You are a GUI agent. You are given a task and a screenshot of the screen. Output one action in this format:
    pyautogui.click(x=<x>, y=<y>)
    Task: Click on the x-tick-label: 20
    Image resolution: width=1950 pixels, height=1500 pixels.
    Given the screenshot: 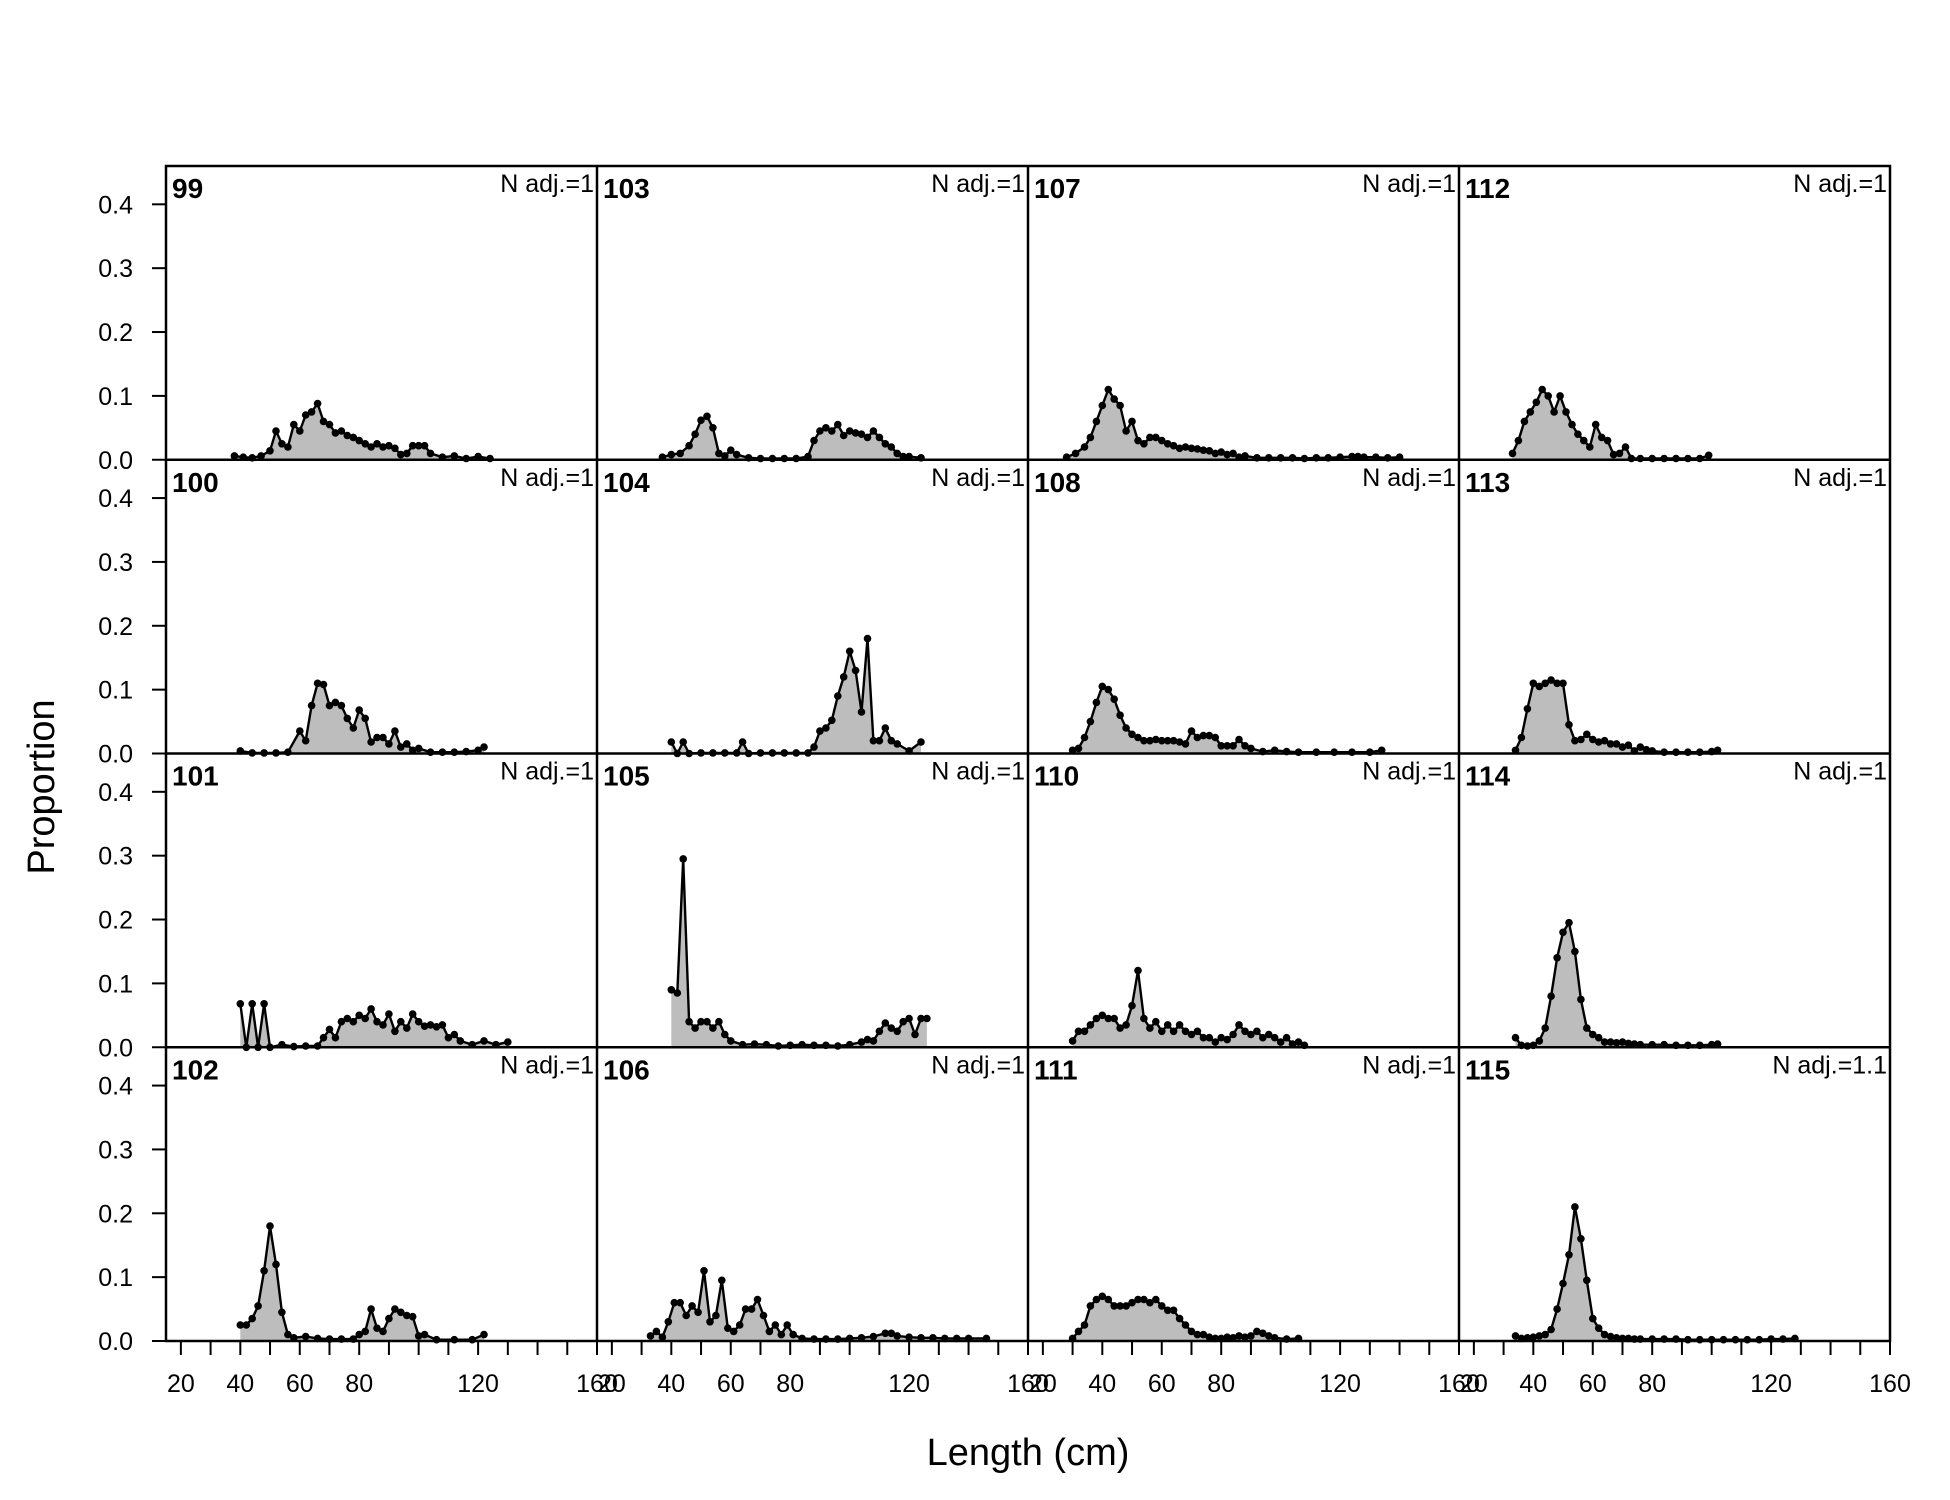 What is the action you would take?
    pyautogui.click(x=181, y=1384)
    